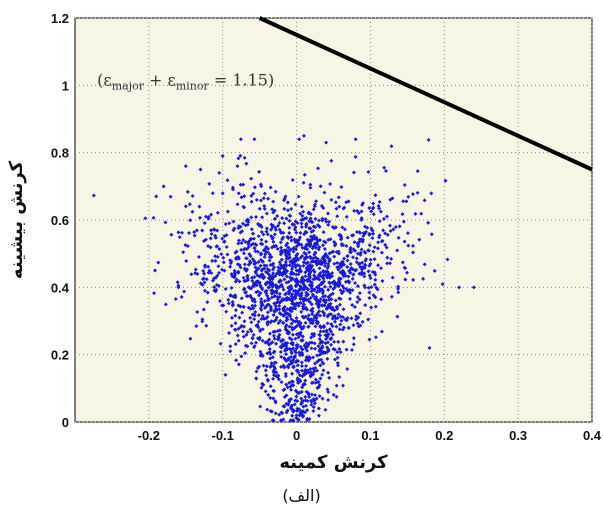  What do you see at coordinates (193, 85) in the screenshot?
I see `annotation-sub-minor: minor` at bounding box center [193, 85].